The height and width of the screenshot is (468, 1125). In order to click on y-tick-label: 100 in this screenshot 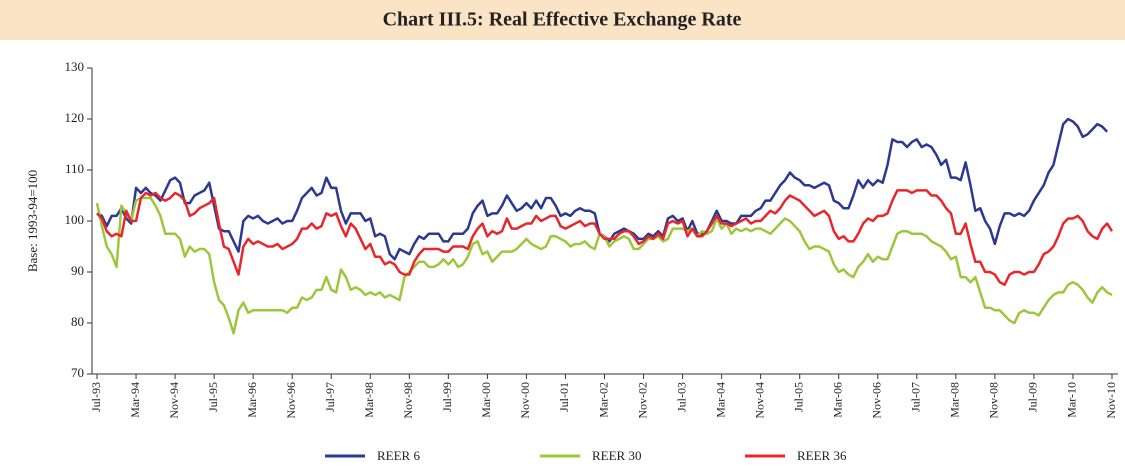, I will do `click(75, 219)`.